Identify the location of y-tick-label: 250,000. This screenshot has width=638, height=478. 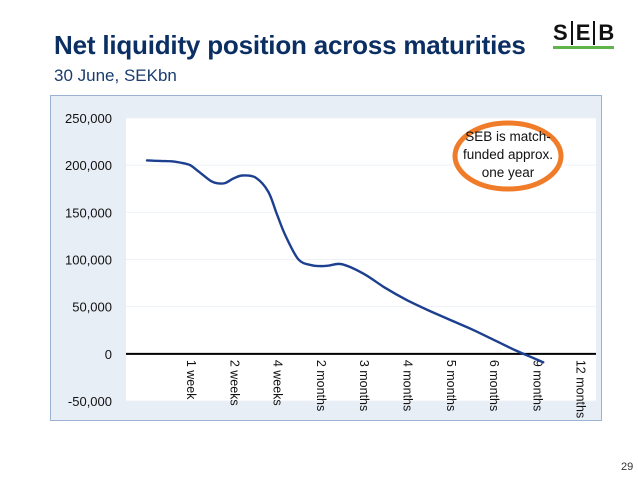
(88, 118).